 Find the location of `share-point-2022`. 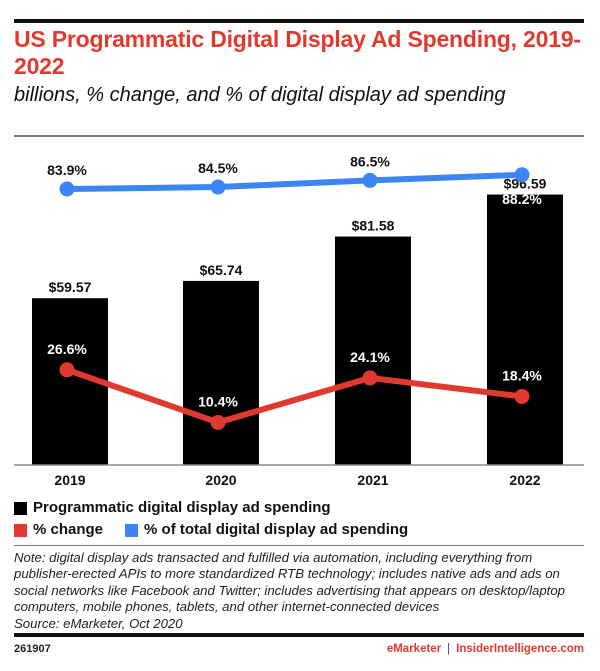

share-point-2022 is located at coordinates (522, 175).